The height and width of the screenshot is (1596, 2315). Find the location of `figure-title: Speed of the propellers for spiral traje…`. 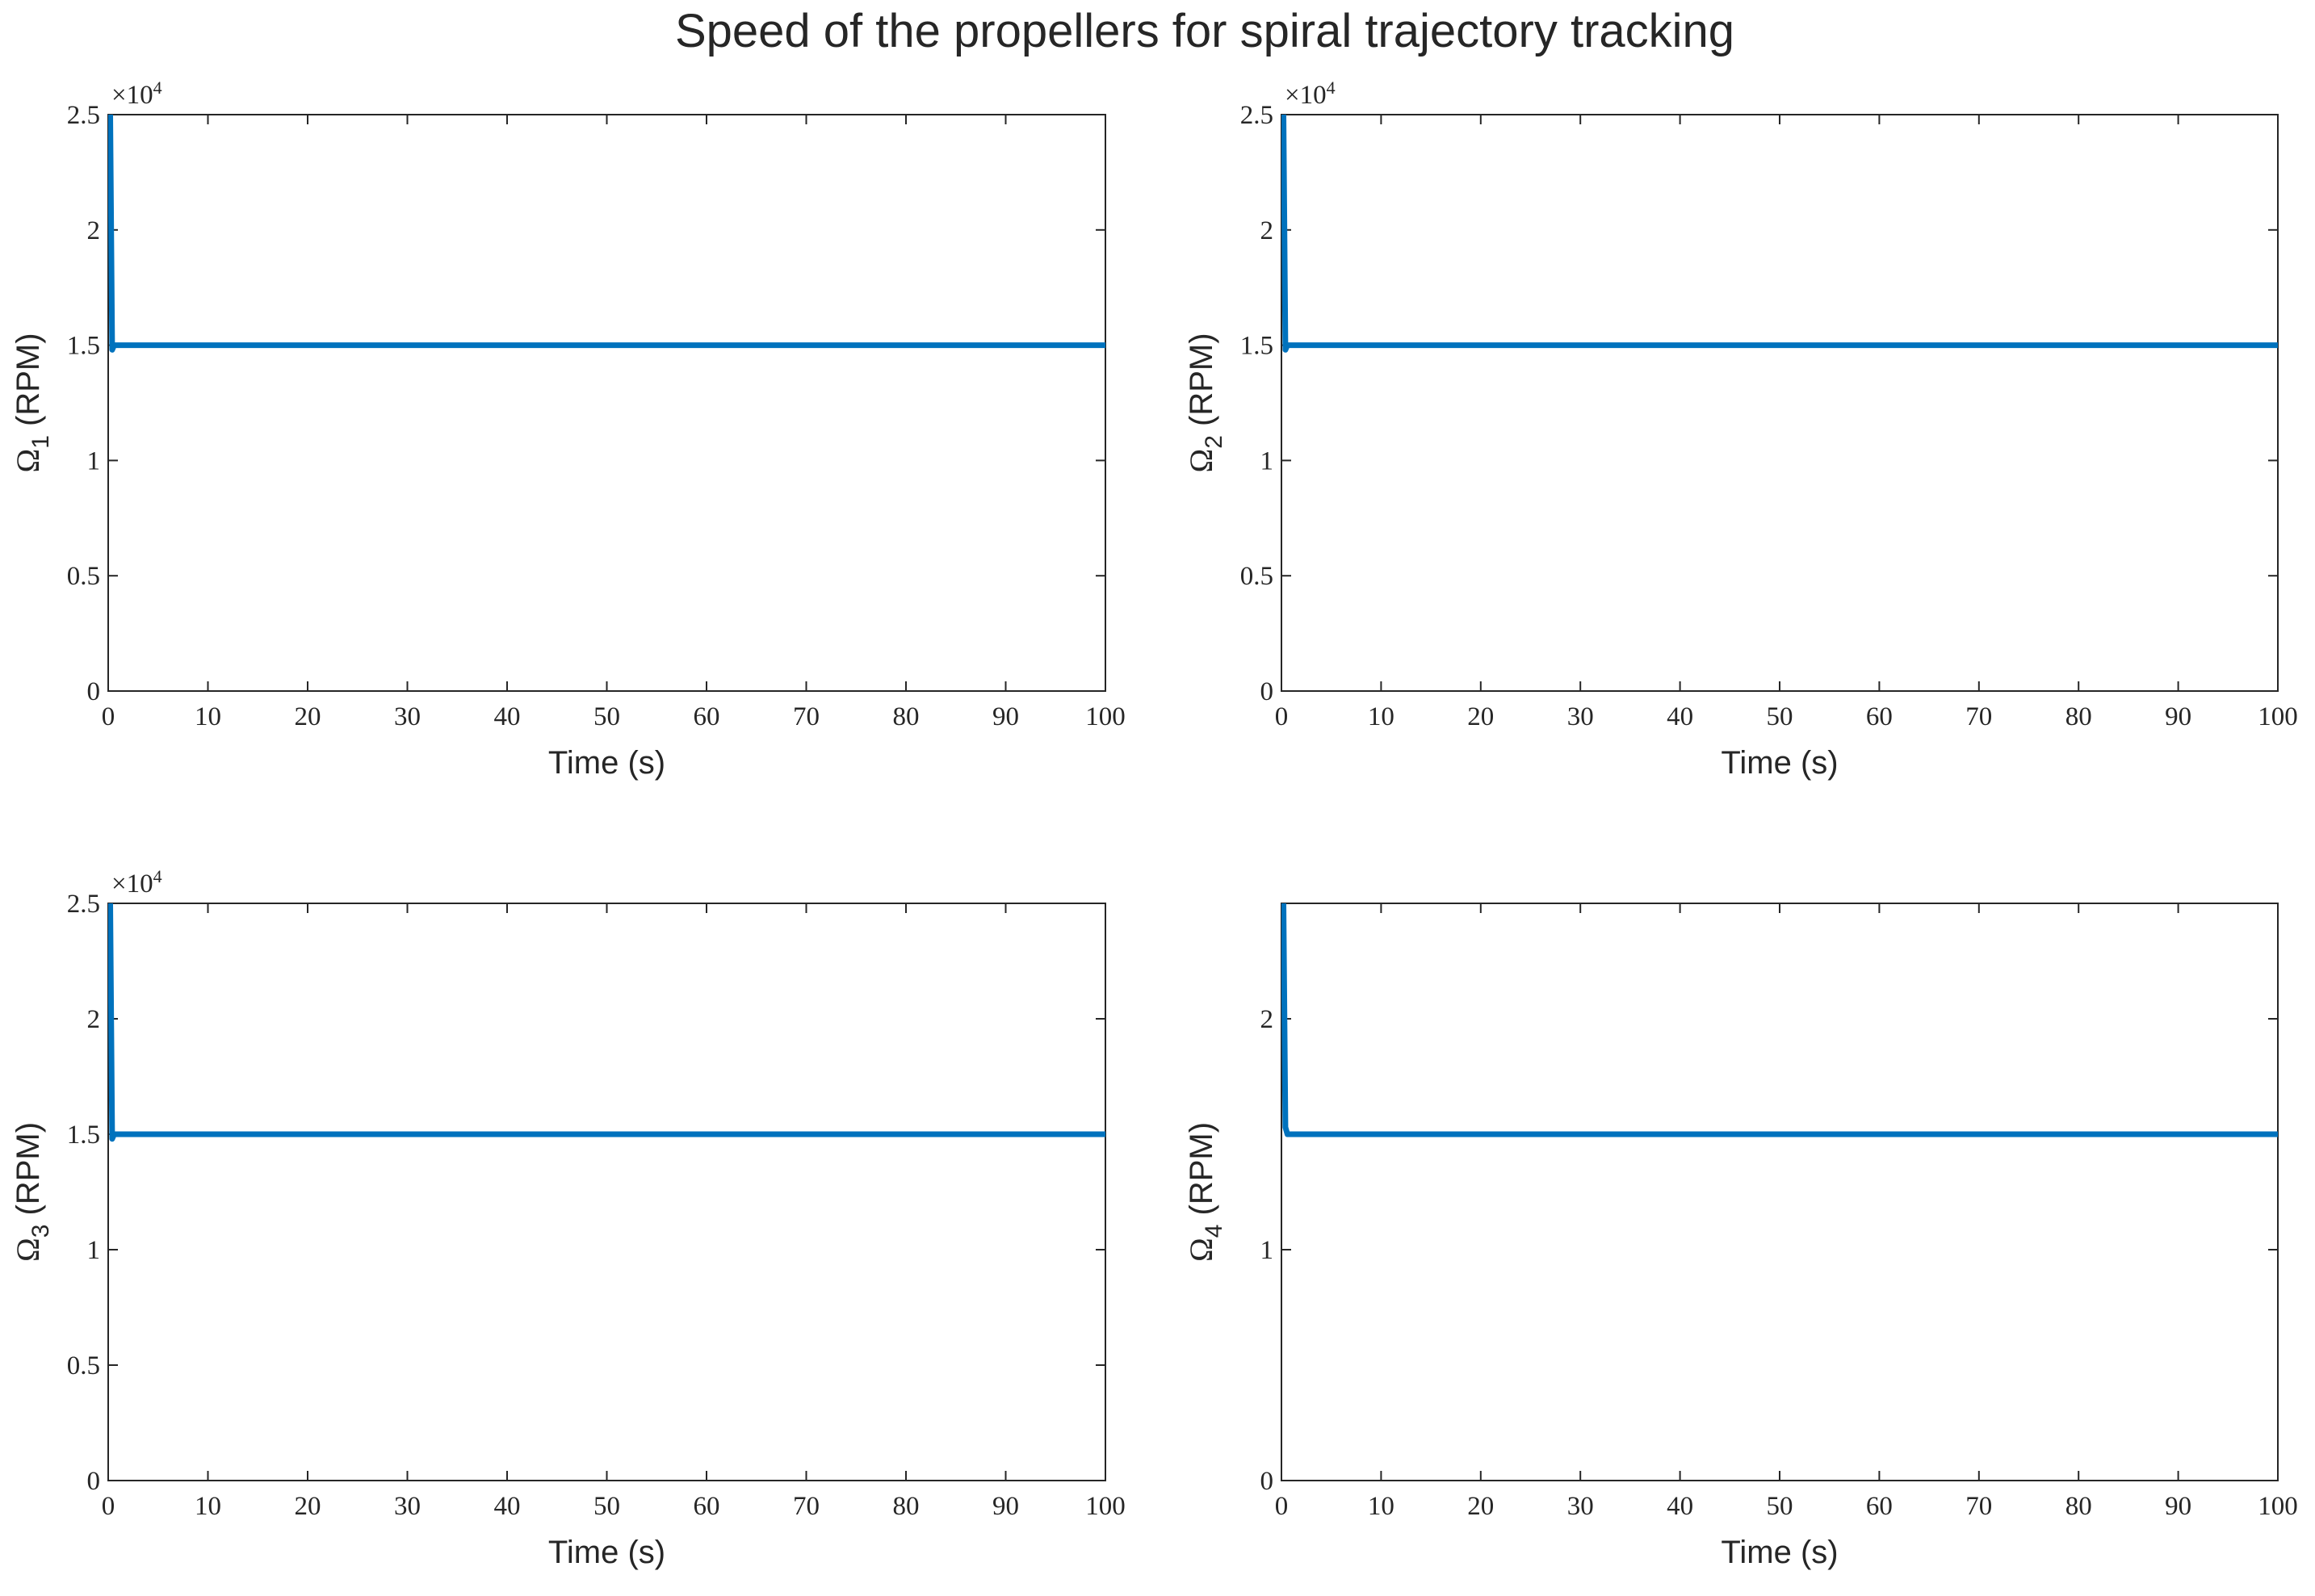

figure-title: Speed of the propellers for spiral traje… is located at coordinates (1205, 31).